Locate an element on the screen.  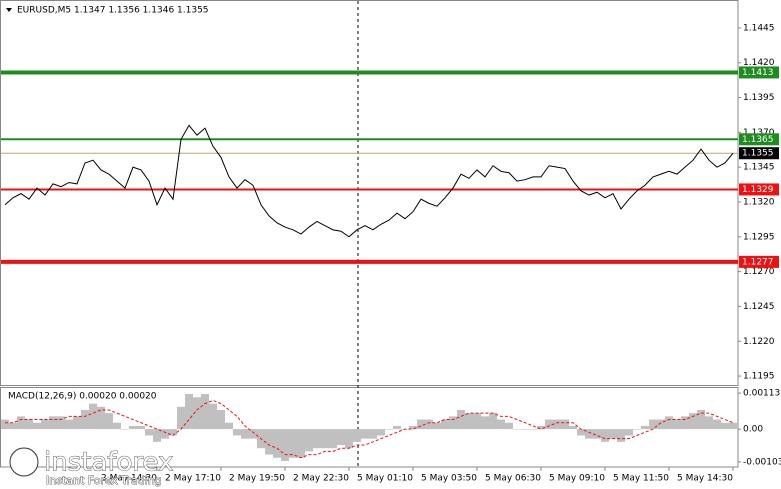
macd-signal-line is located at coordinates (369, 429).